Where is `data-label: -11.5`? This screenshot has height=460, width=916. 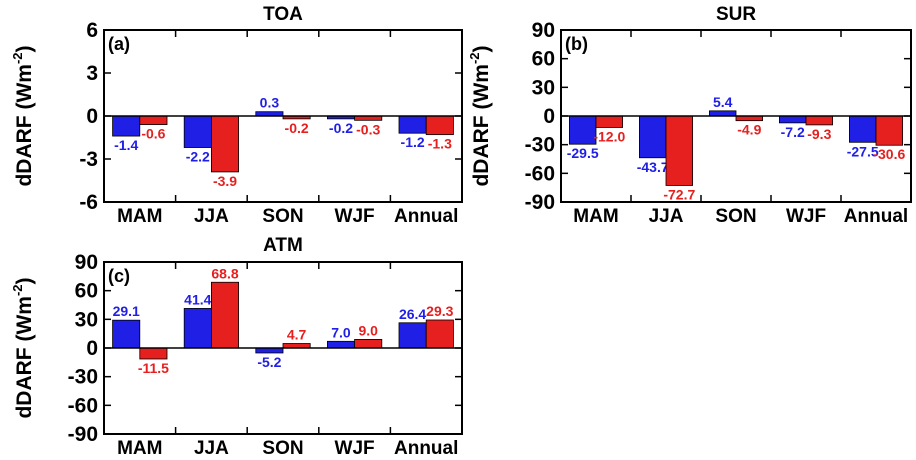 data-label: -11.5 is located at coordinates (153, 368).